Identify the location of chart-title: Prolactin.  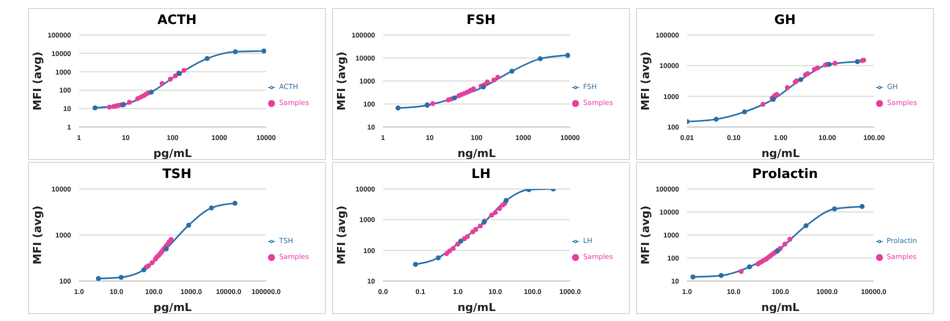
(785, 175).